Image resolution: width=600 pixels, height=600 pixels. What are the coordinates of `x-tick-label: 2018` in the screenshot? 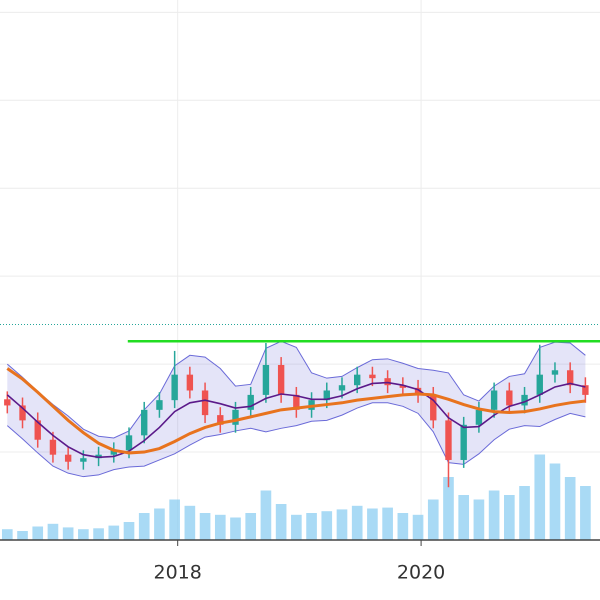 It's located at (178, 573).